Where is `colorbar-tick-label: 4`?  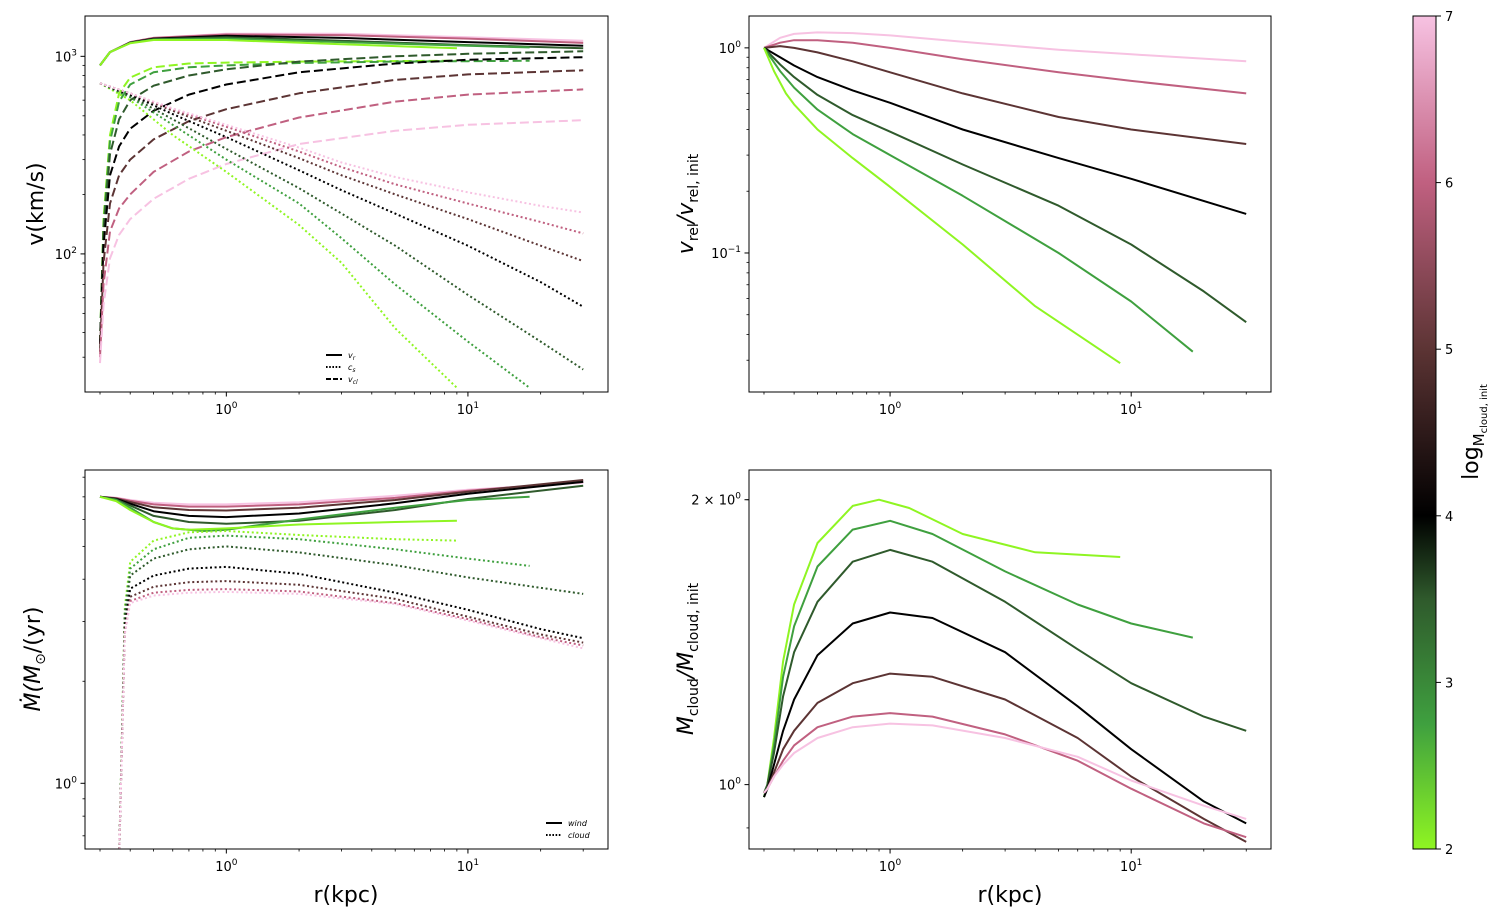
colorbar-tick-label: 4 is located at coordinates (1449, 517).